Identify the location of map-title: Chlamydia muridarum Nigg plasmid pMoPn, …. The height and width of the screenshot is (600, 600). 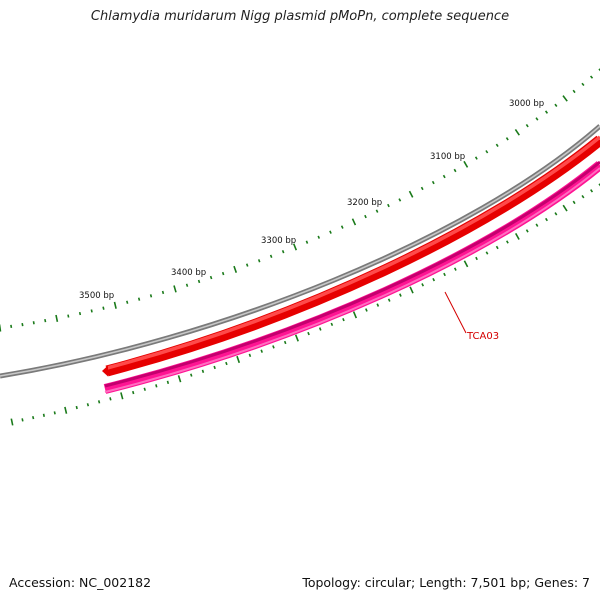
(300, 16).